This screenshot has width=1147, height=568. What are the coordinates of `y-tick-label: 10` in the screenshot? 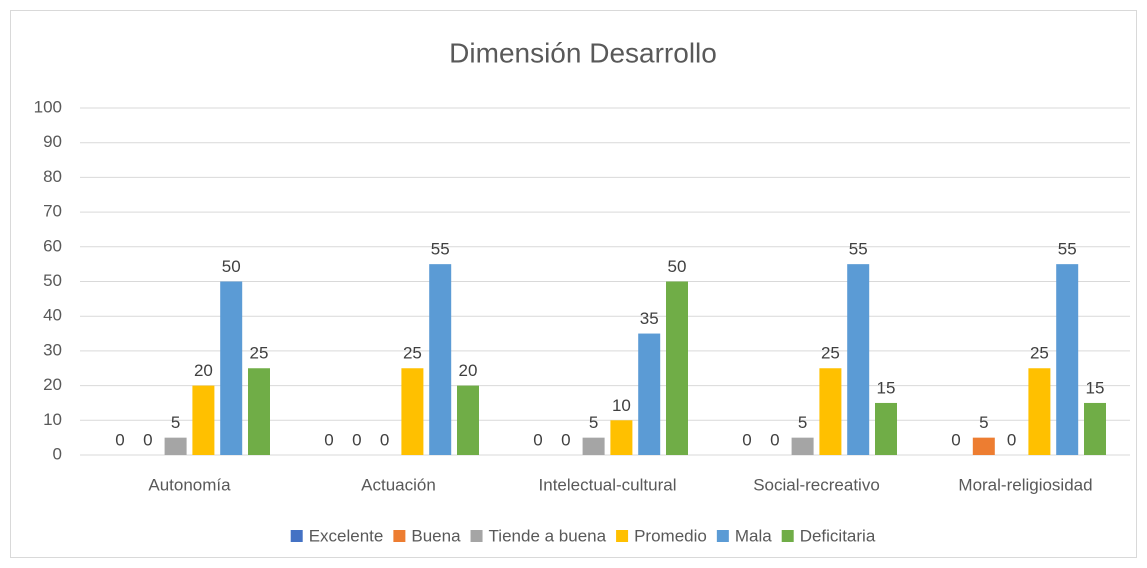 It's located at (52, 419).